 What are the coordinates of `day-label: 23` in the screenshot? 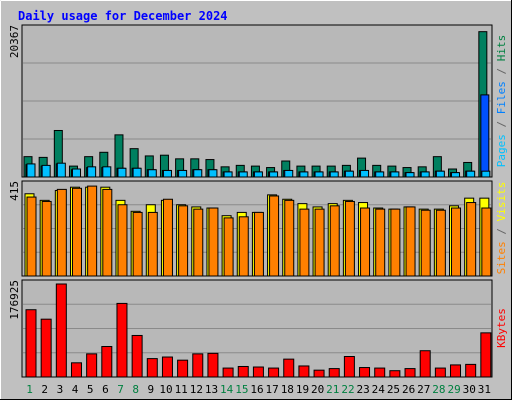 It's located at (363, 389).